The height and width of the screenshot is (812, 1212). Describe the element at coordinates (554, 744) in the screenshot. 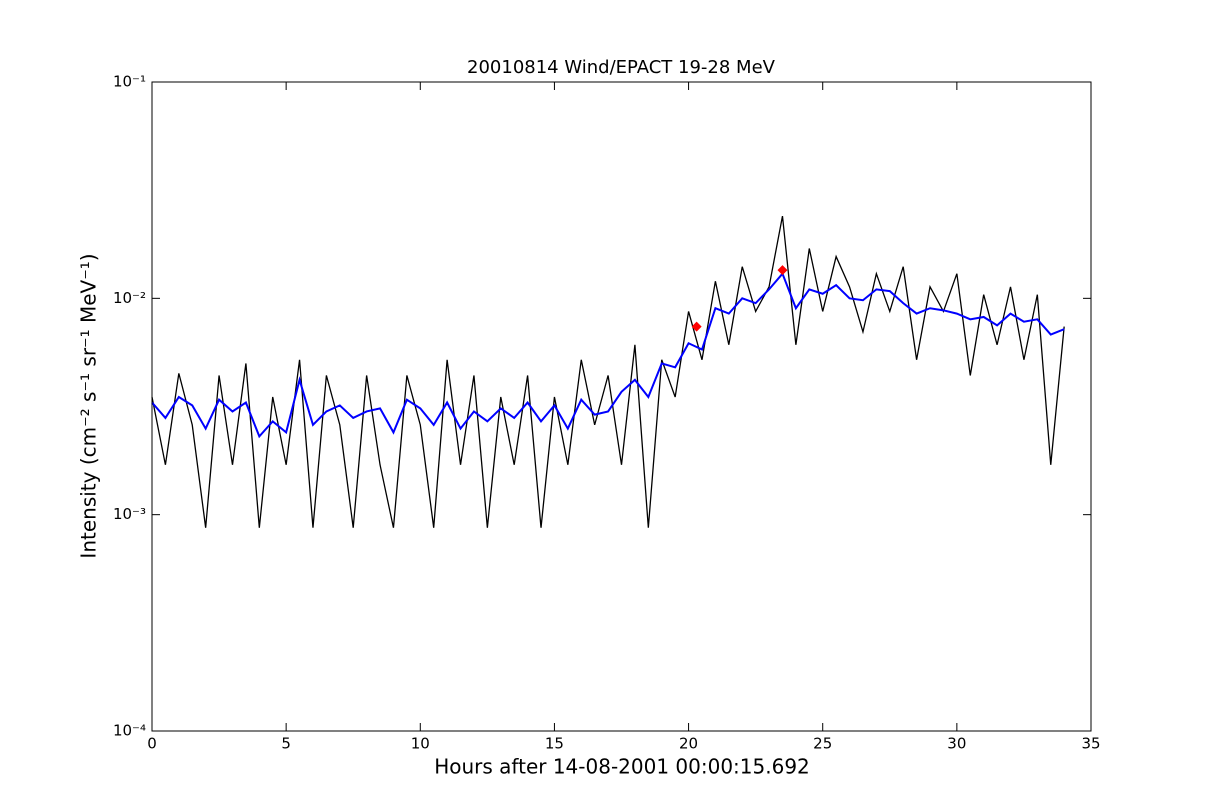

I see `x-tick-label: 15` at that location.